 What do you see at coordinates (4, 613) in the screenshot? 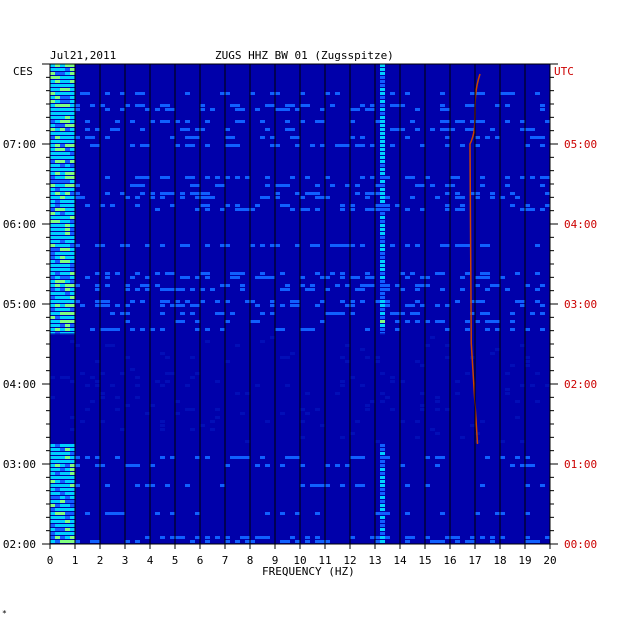
I see `corner-mark: *` at bounding box center [4, 613].